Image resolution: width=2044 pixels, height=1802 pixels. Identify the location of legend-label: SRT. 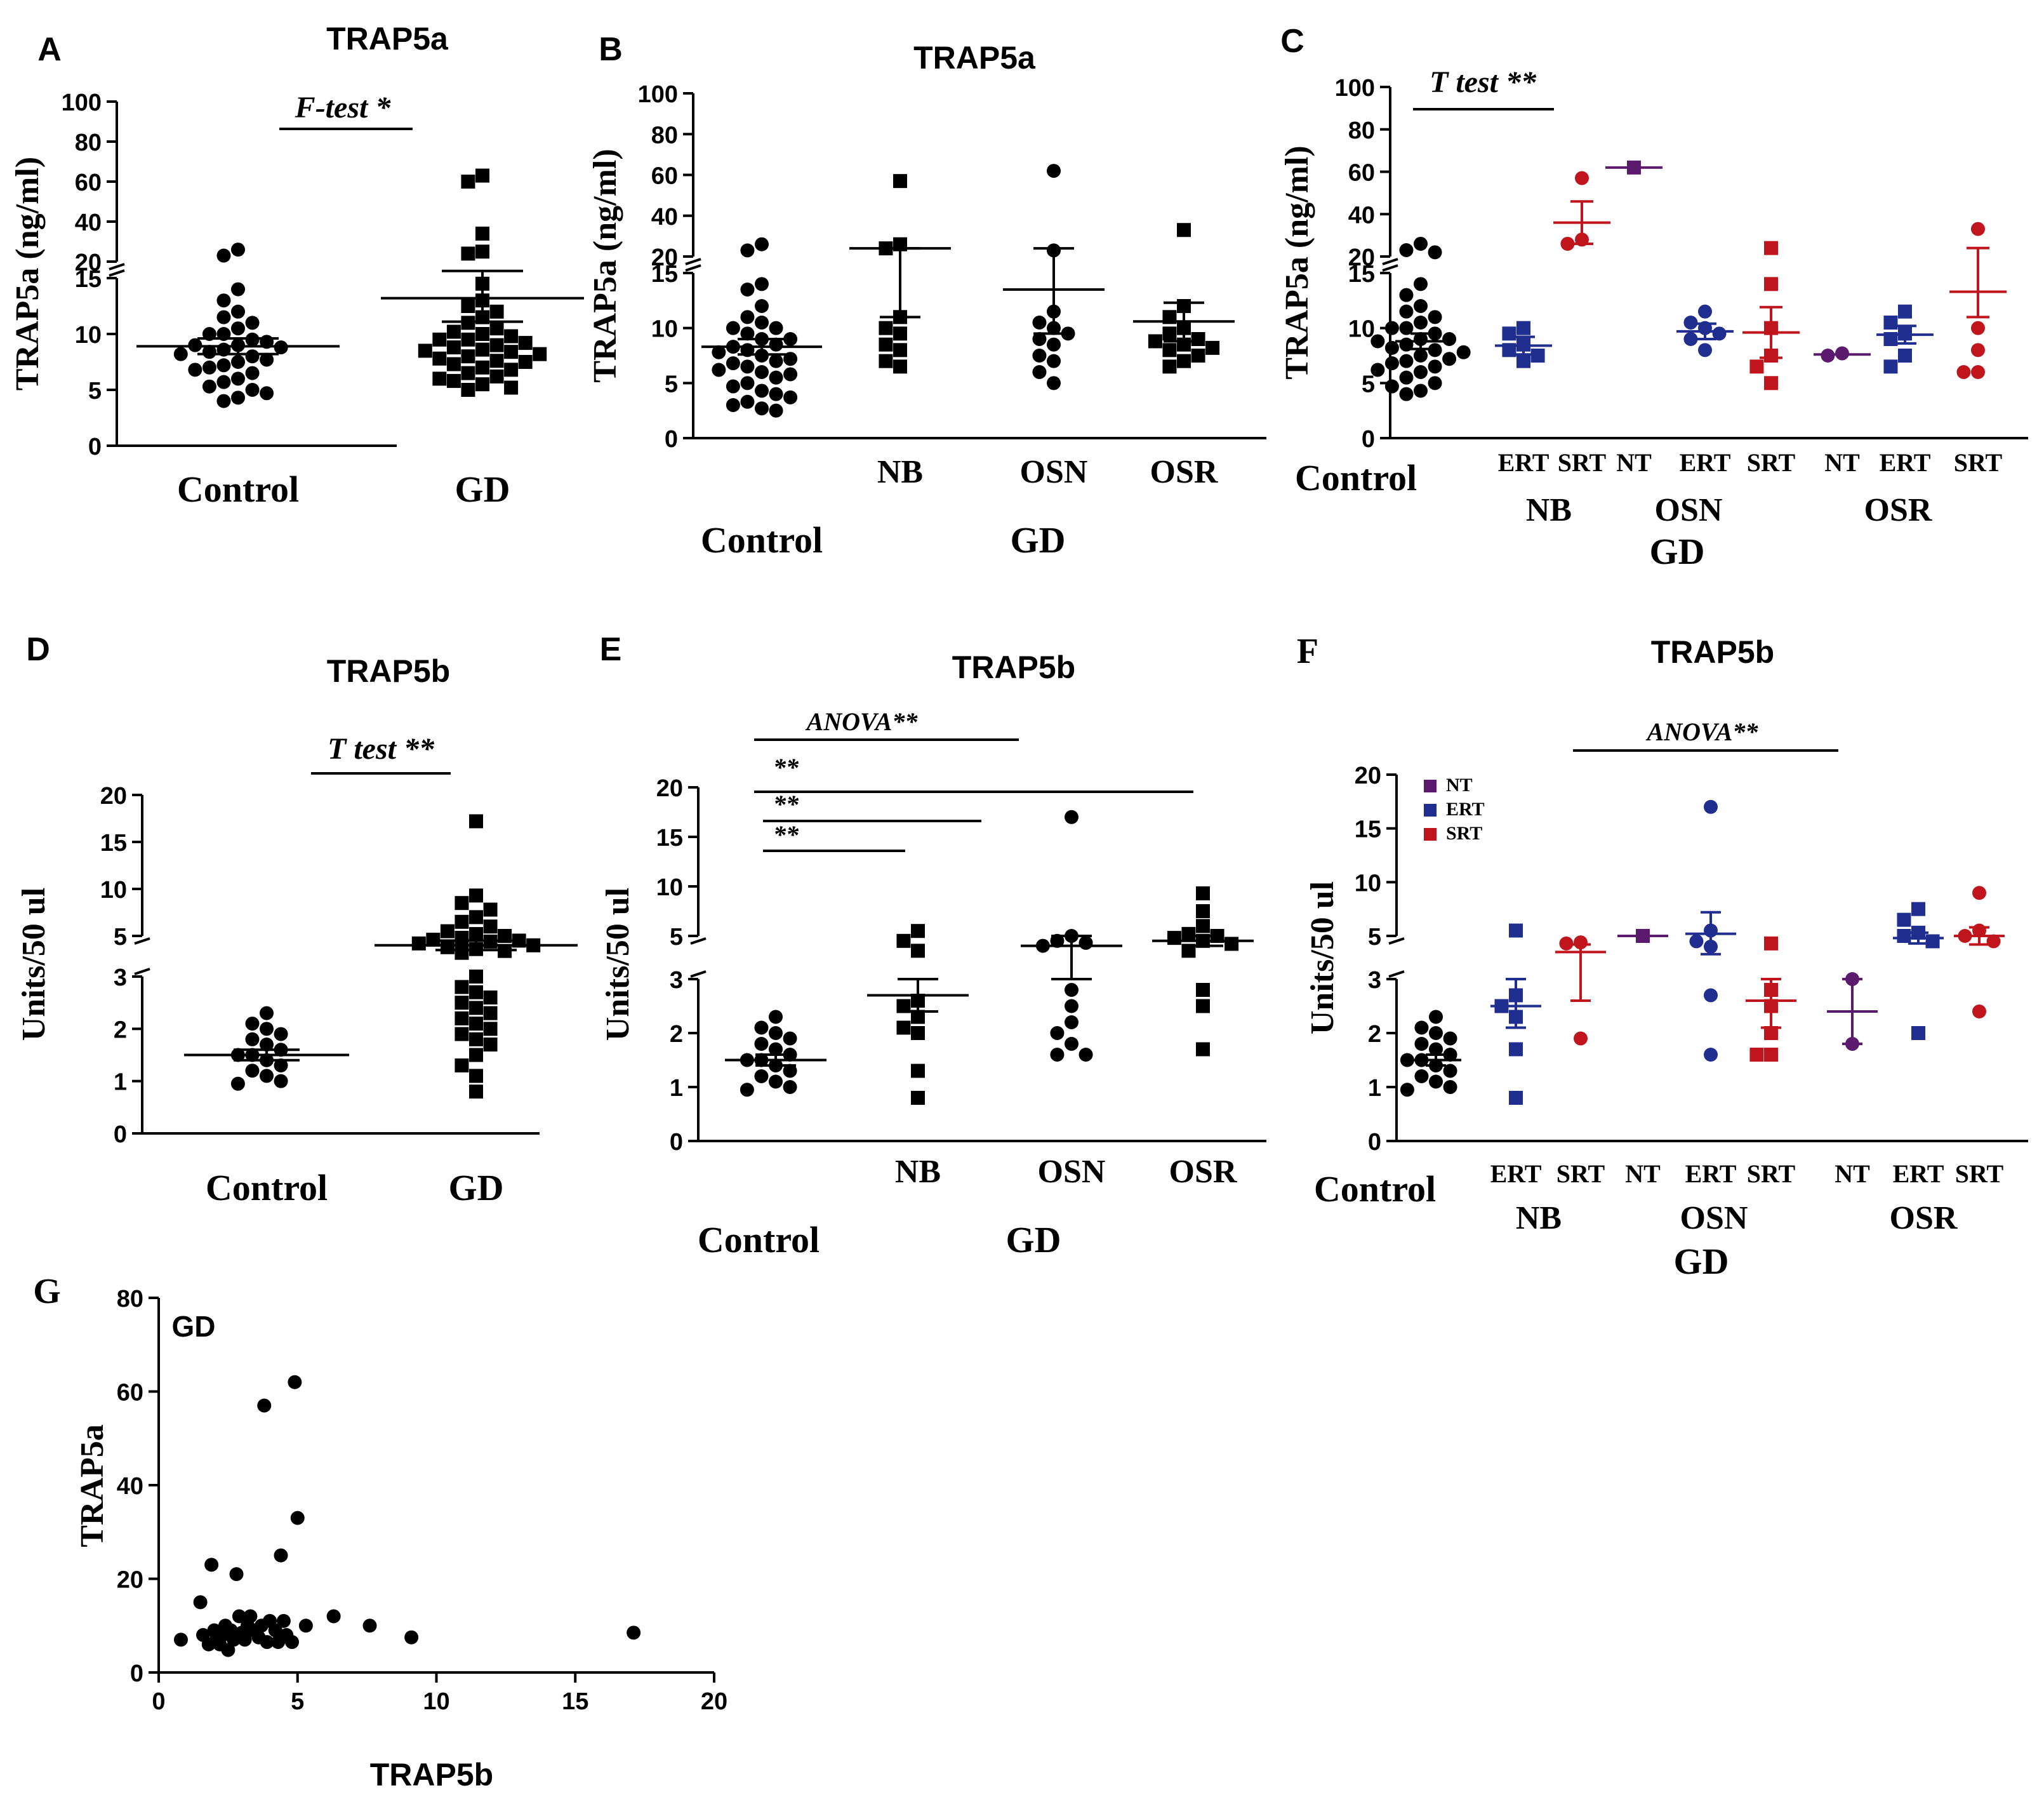
(1464, 833).